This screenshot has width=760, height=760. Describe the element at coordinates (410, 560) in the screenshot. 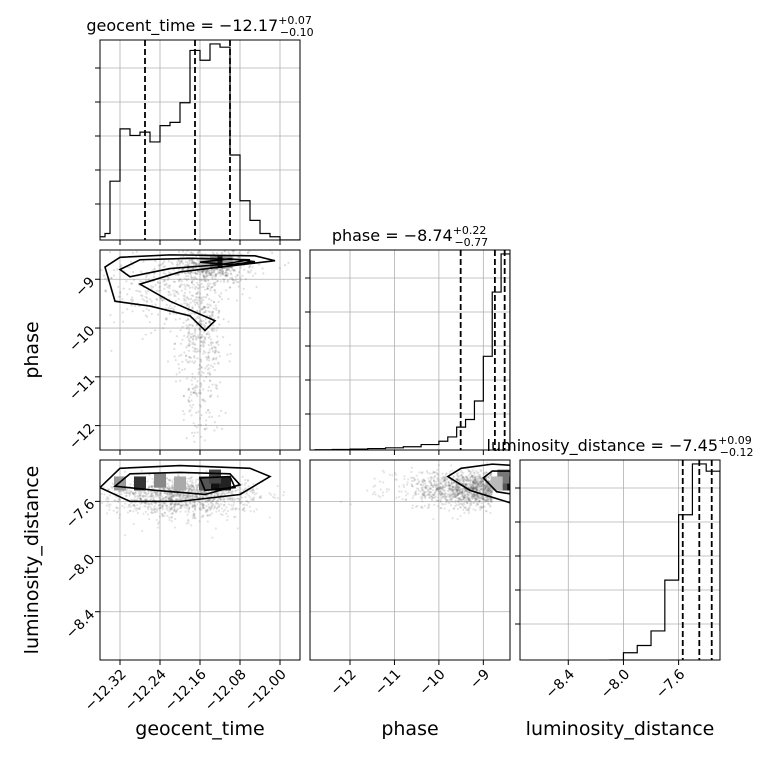

I see `phase-vs-luminosity_distance-frame` at that location.